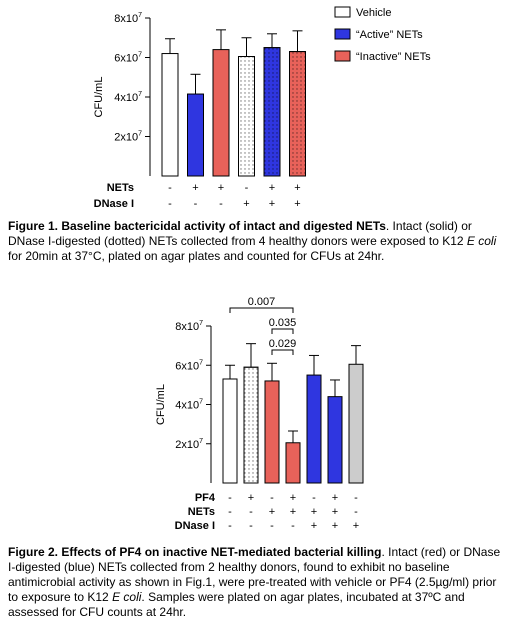 The image size is (520, 620). I want to click on figure-1-condition-label: NETs, so click(120, 188).